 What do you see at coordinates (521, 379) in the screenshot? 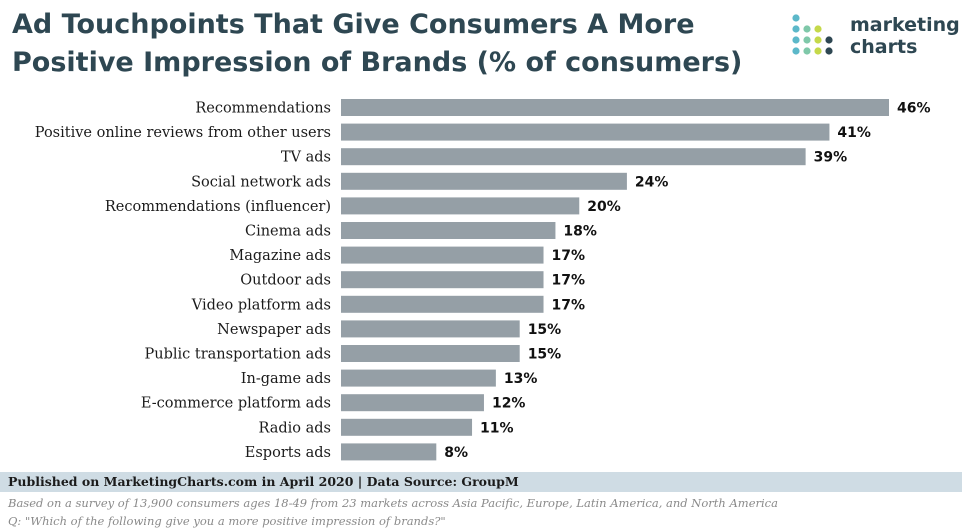
I see `value-label: 13%` at bounding box center [521, 379].